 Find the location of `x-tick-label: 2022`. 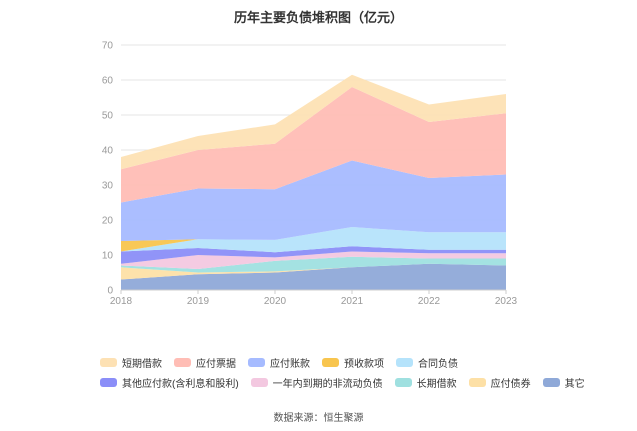

x-tick-label: 2022 is located at coordinates (429, 301).